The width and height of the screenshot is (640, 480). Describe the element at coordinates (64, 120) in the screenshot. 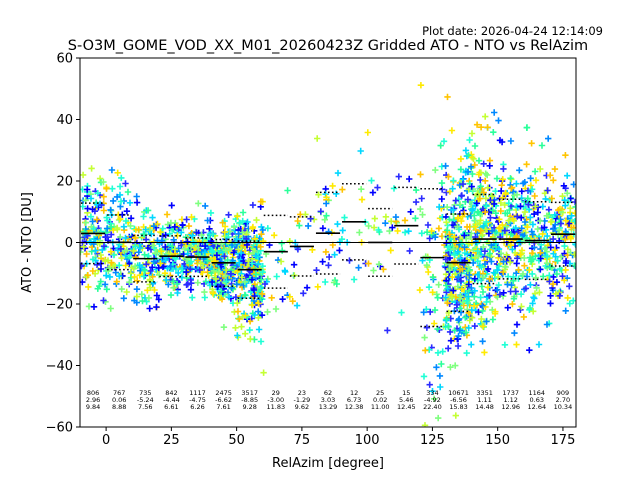

I see `y-tick-label: 40` at that location.